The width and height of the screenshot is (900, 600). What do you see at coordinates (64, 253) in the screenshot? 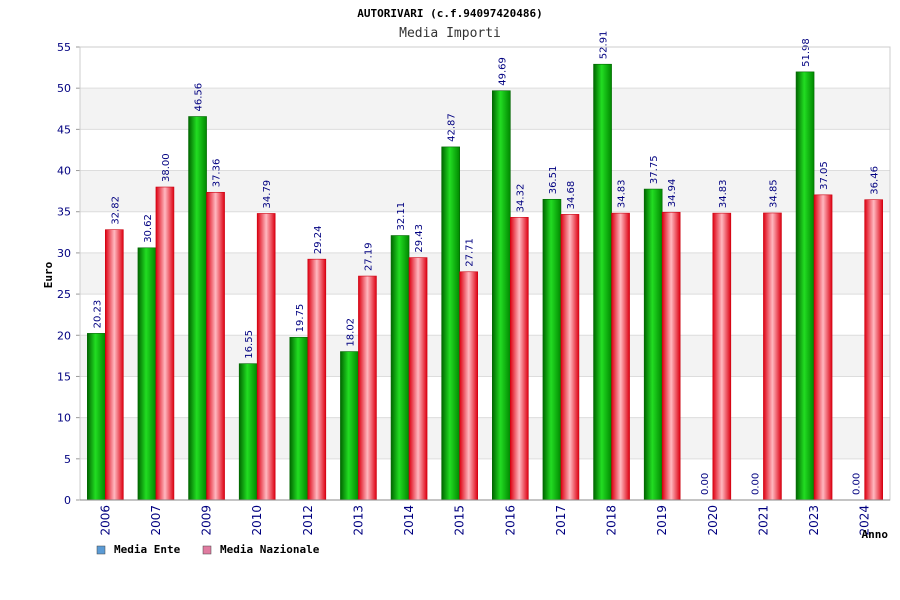
I see `y-tick-label: 30` at bounding box center [64, 253].